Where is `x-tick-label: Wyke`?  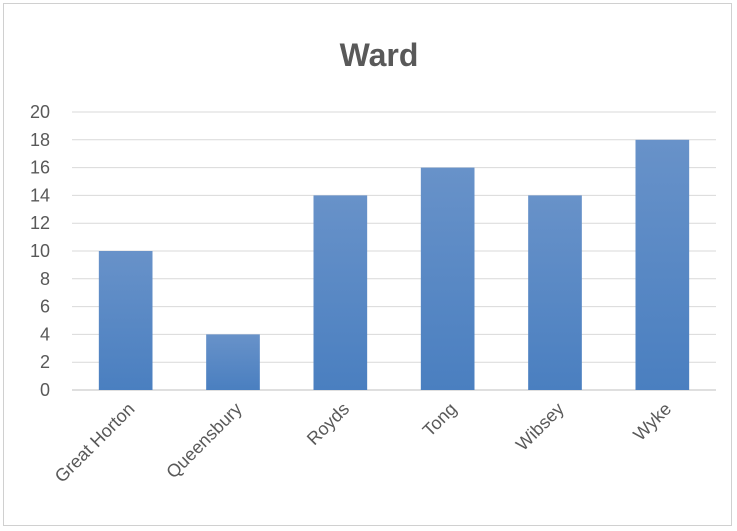 x-tick-label: Wyke is located at coordinates (652, 422).